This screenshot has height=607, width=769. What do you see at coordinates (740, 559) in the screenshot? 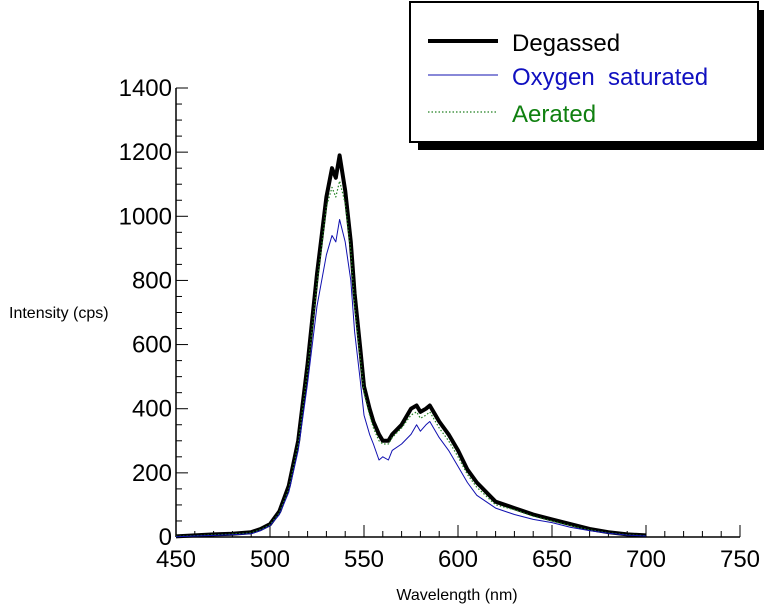
I see `x-tick-label: 750` at bounding box center [740, 559].